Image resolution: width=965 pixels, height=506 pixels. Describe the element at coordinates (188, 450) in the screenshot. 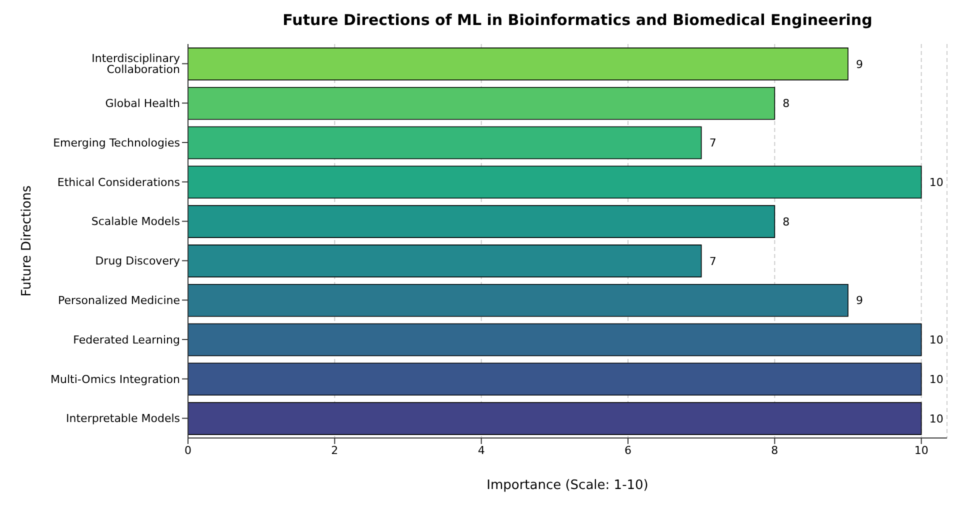

I see `x-tick-label: 0` at that location.